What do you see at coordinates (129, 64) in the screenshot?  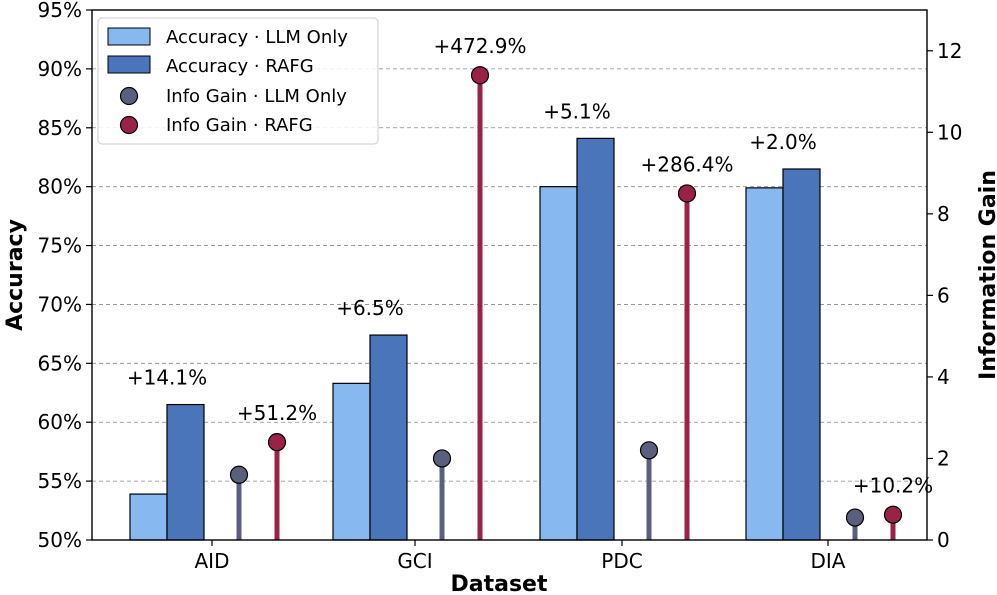 I see `legend-swatch-accuracy-rafg` at bounding box center [129, 64].